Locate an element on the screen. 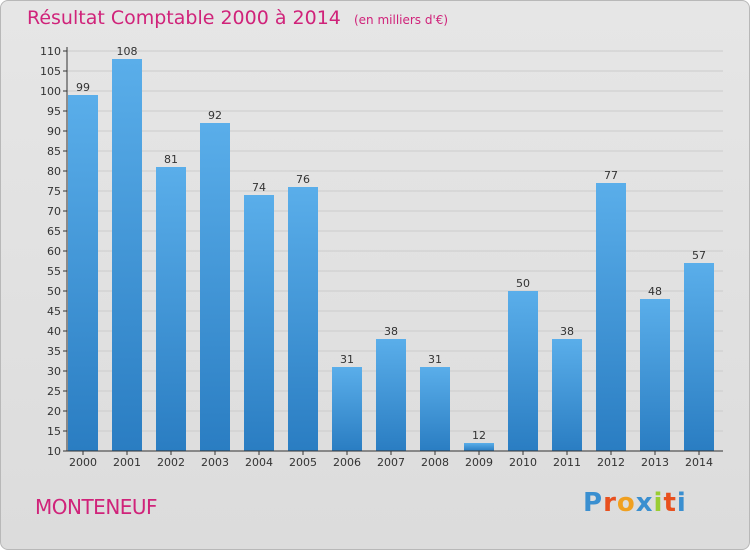 The image size is (750, 550). x-tick-label: 2003 is located at coordinates (215, 462).